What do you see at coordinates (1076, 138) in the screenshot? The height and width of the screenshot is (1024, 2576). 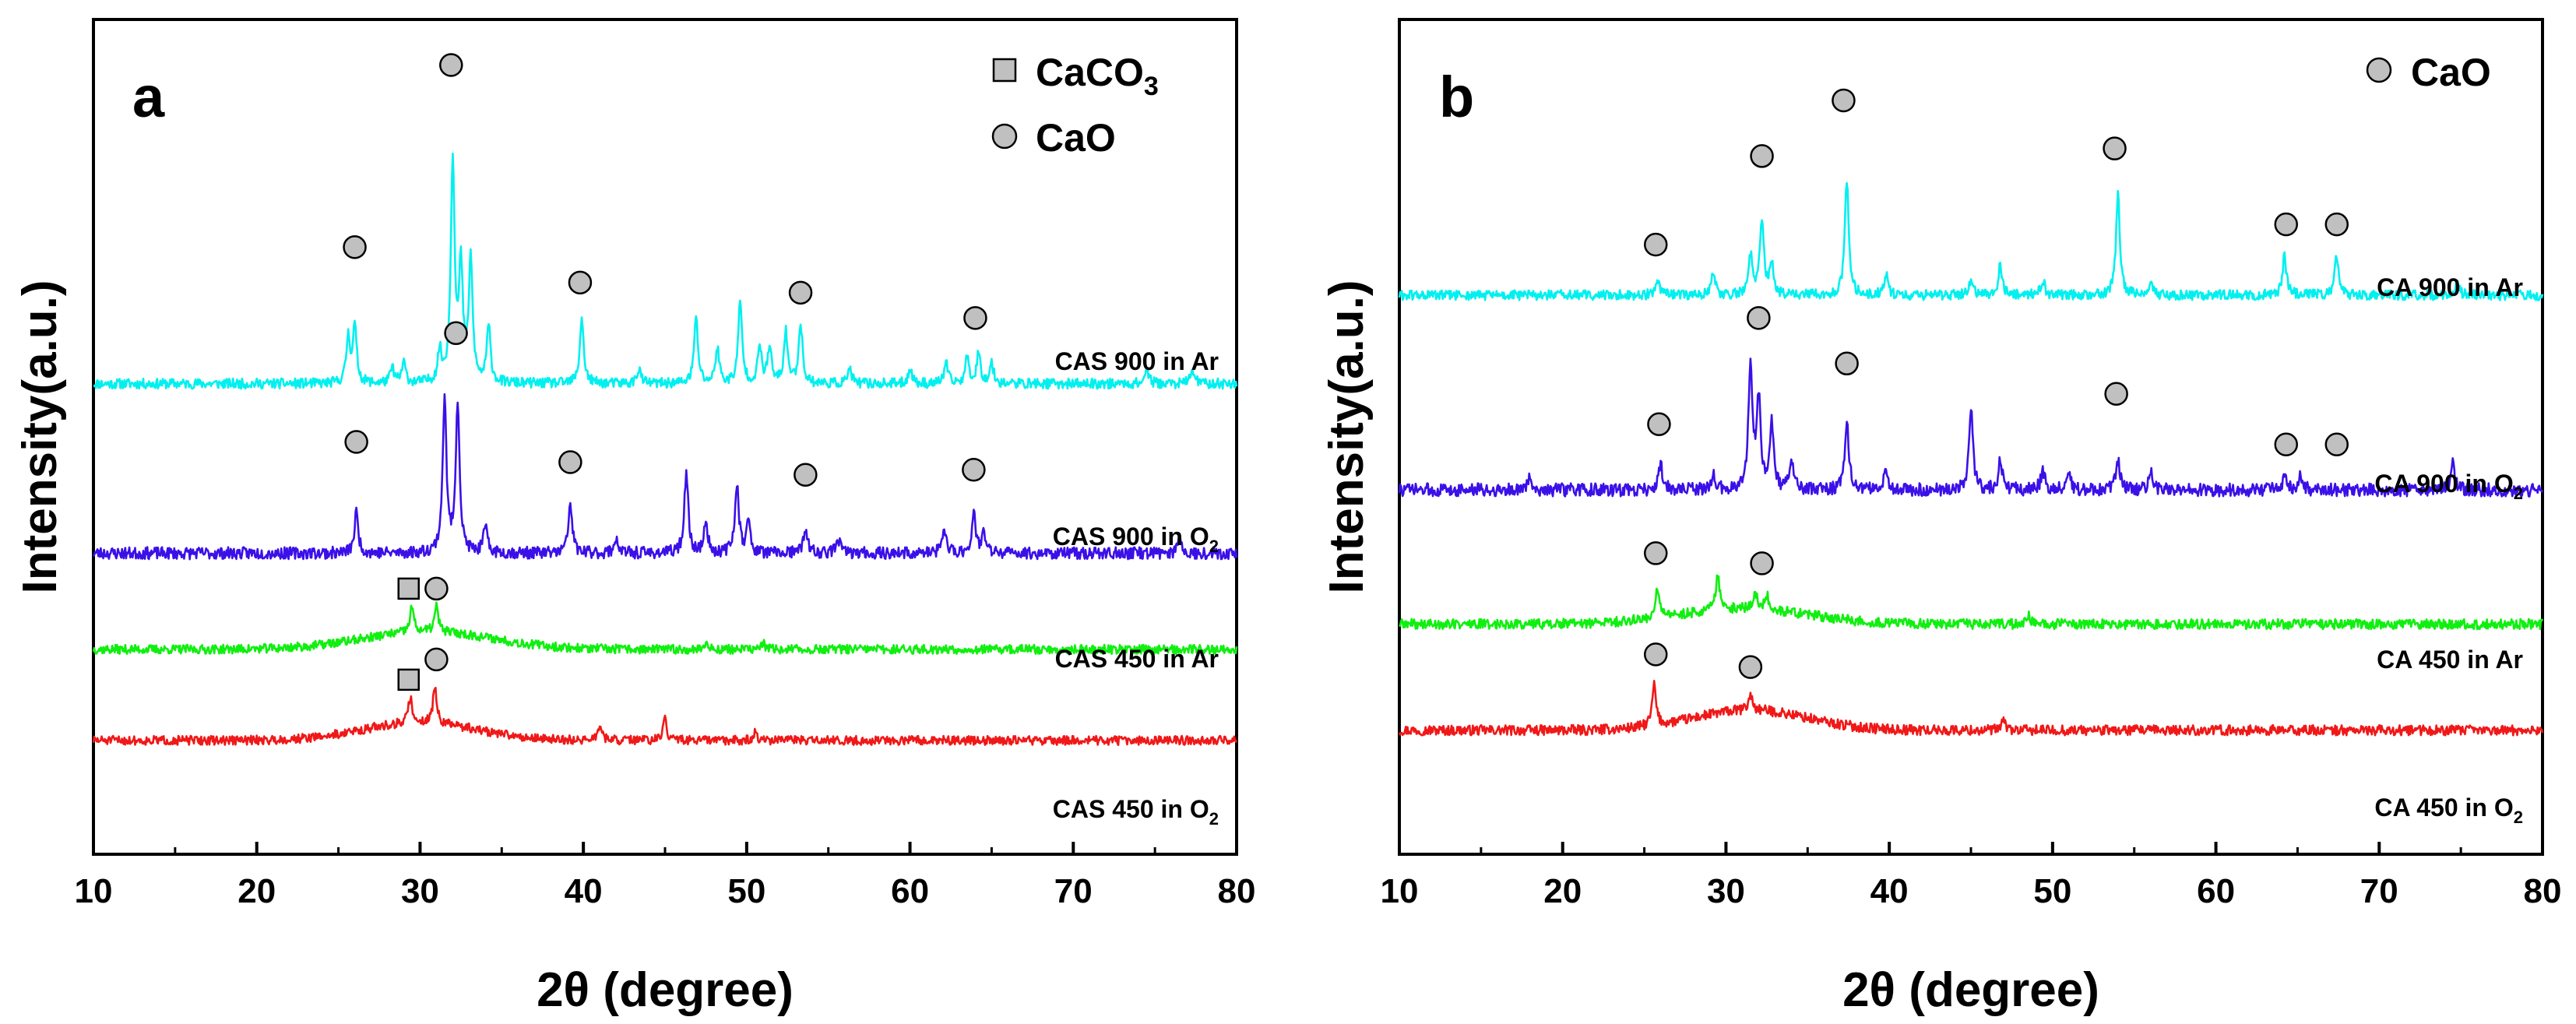 I see `panel-a-legend-label-cao: CaO` at bounding box center [1076, 138].